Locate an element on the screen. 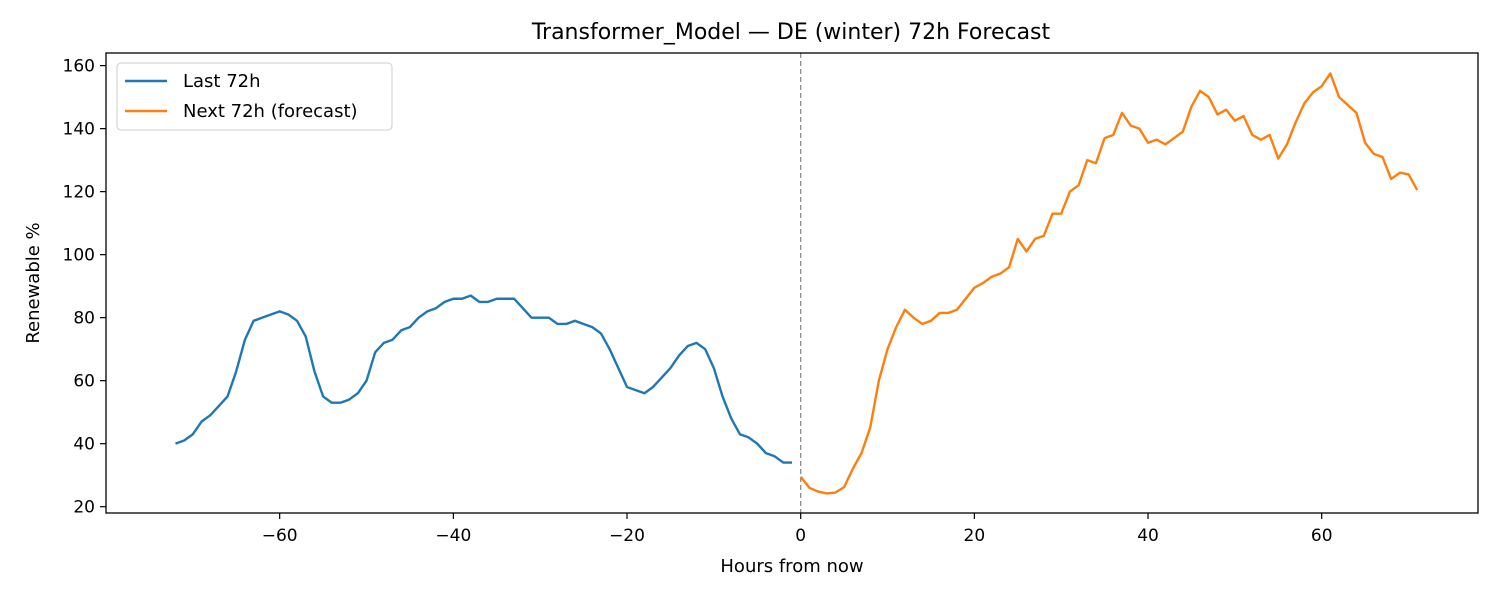 Image resolution: width=1500 pixels, height=600 pixels. x-axis-label: Hours from now is located at coordinates (791, 566).